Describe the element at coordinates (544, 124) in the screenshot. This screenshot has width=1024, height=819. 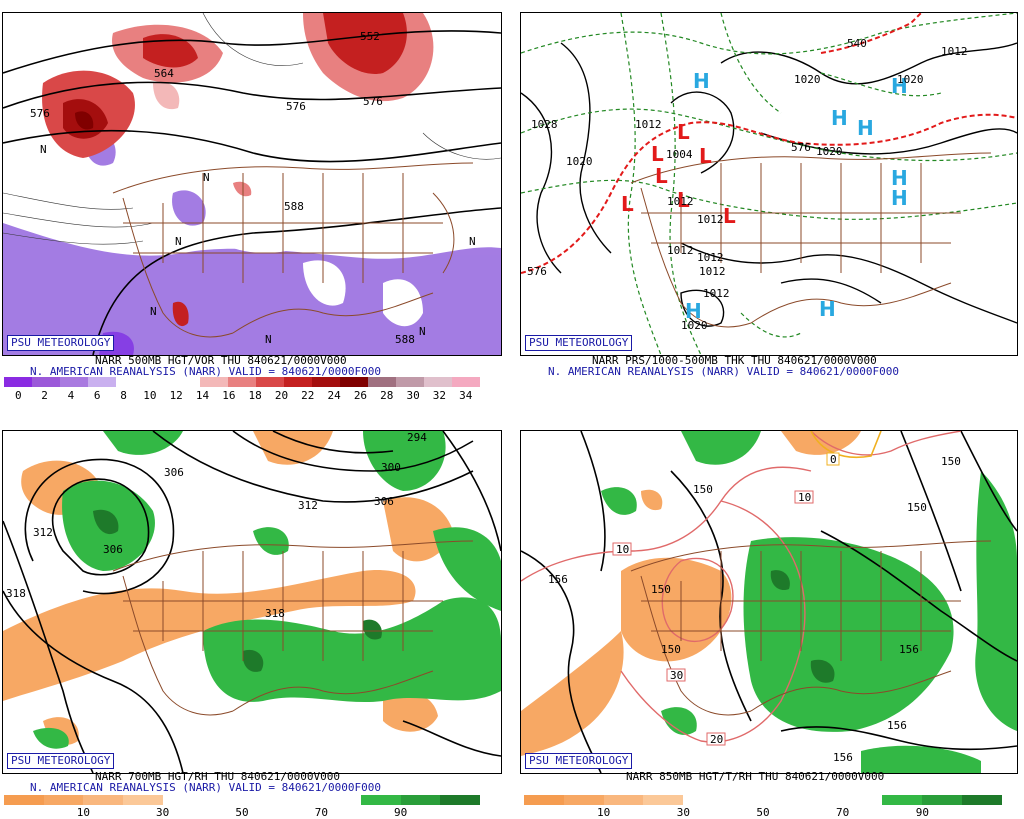
I see `contour-label: 1028` at that location.